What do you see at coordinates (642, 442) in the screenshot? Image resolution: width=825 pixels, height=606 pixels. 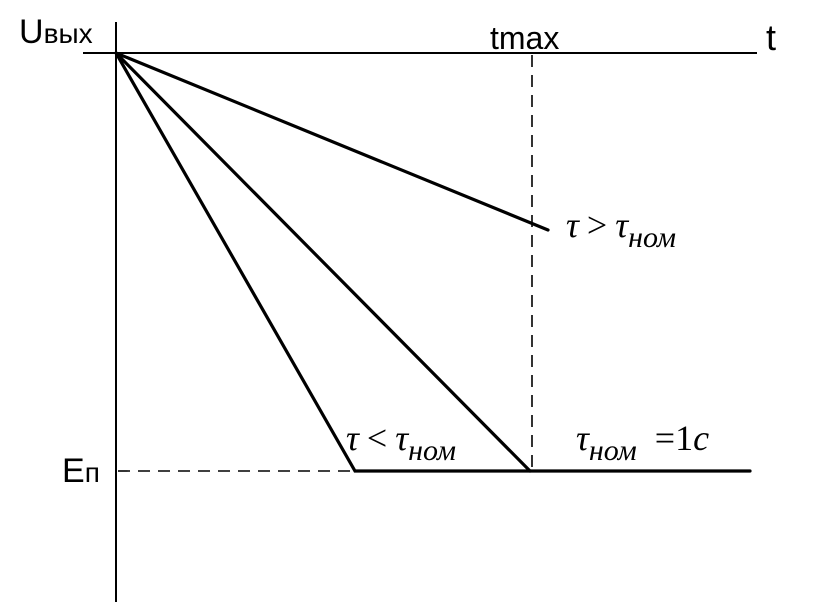 I see `curve-label: τном =1c` at bounding box center [642, 442].